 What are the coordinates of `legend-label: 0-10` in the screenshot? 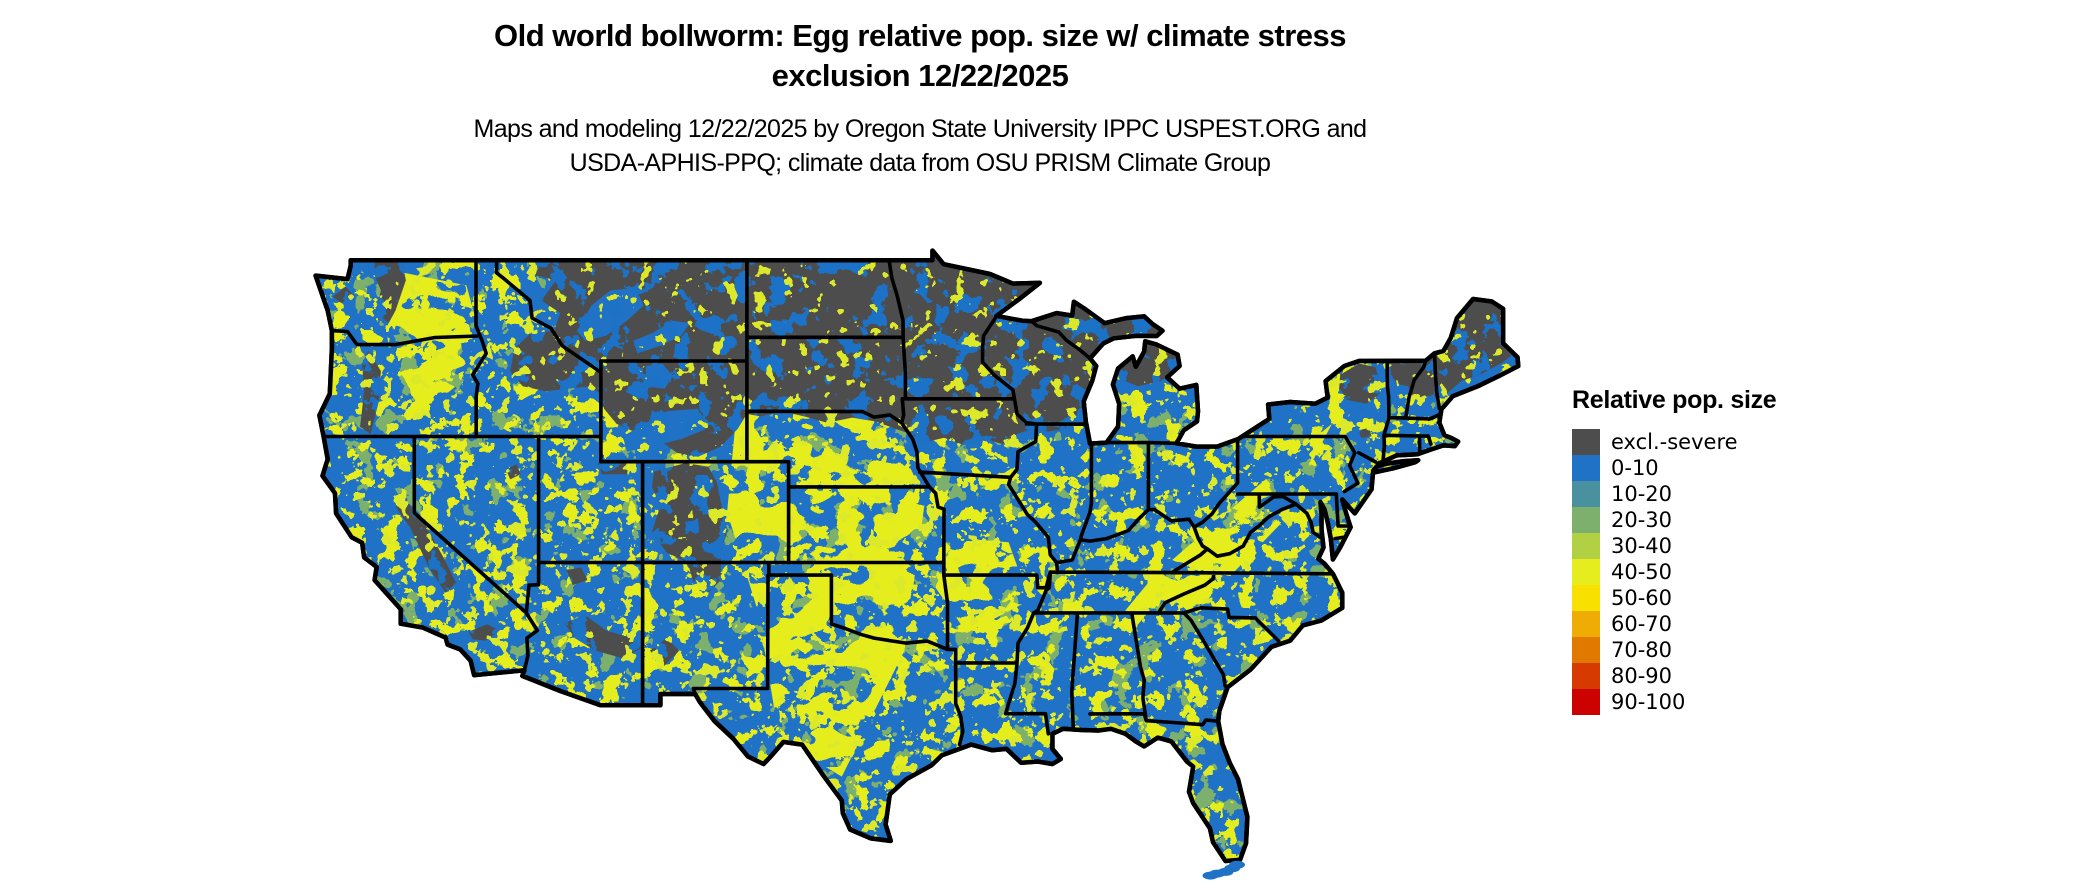 It's located at (1635, 468).